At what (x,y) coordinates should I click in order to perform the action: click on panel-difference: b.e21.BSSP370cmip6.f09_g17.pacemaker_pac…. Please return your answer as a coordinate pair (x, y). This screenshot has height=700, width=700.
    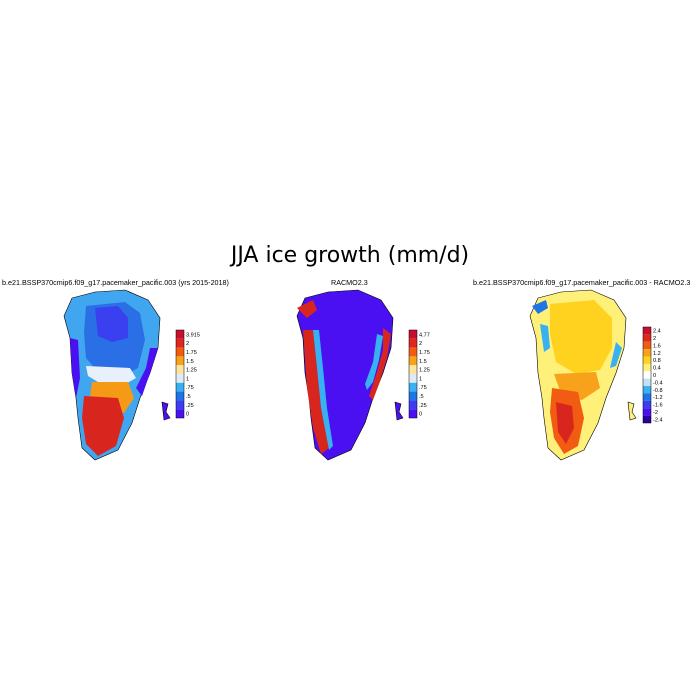
    Looking at the image, I should click on (583, 373).